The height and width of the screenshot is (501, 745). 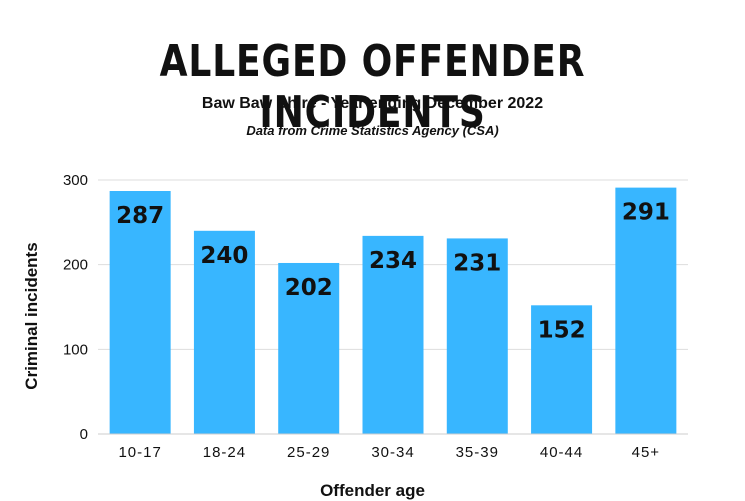 I want to click on chart-title: ALLEGED OFFENDER INCIDENTS, so click(x=372, y=87).